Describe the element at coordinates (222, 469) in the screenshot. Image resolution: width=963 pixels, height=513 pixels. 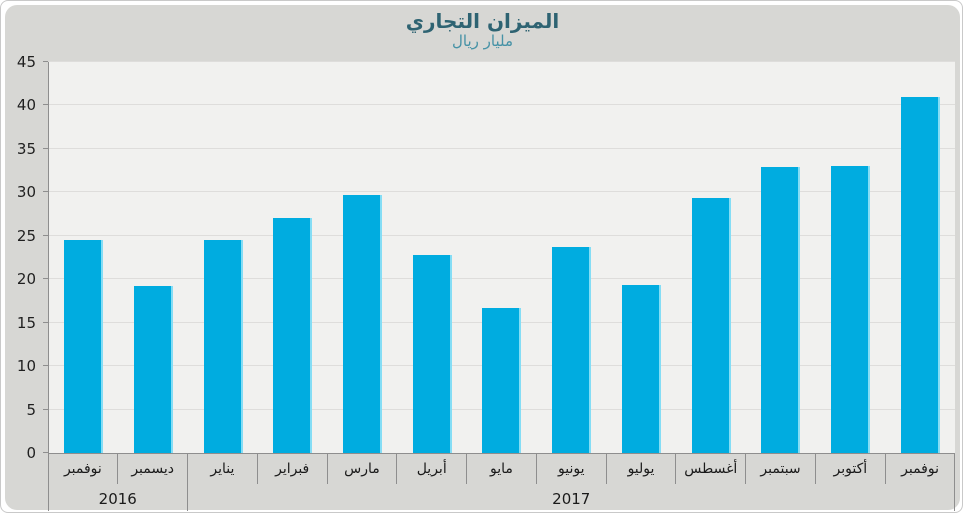
I see `x-tick-label: يناير` at that location.